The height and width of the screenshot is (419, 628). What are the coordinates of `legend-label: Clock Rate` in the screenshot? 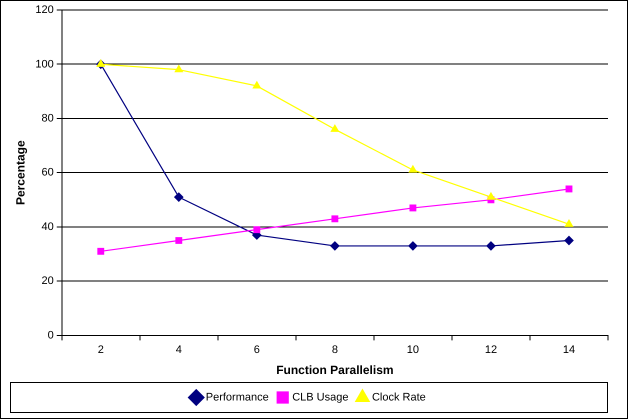 It's located at (399, 398).